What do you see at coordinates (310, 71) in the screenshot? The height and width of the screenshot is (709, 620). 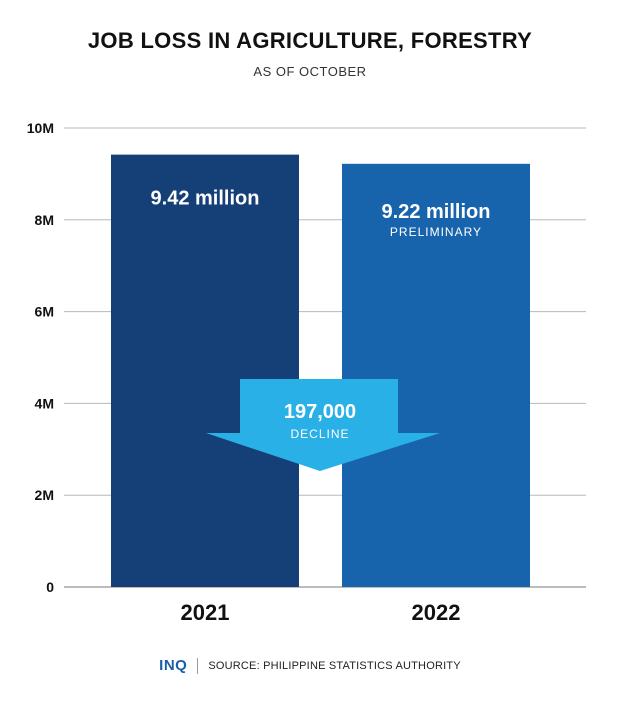 I see `chart-subtitle: AS OF OCTOBER` at bounding box center [310, 71].